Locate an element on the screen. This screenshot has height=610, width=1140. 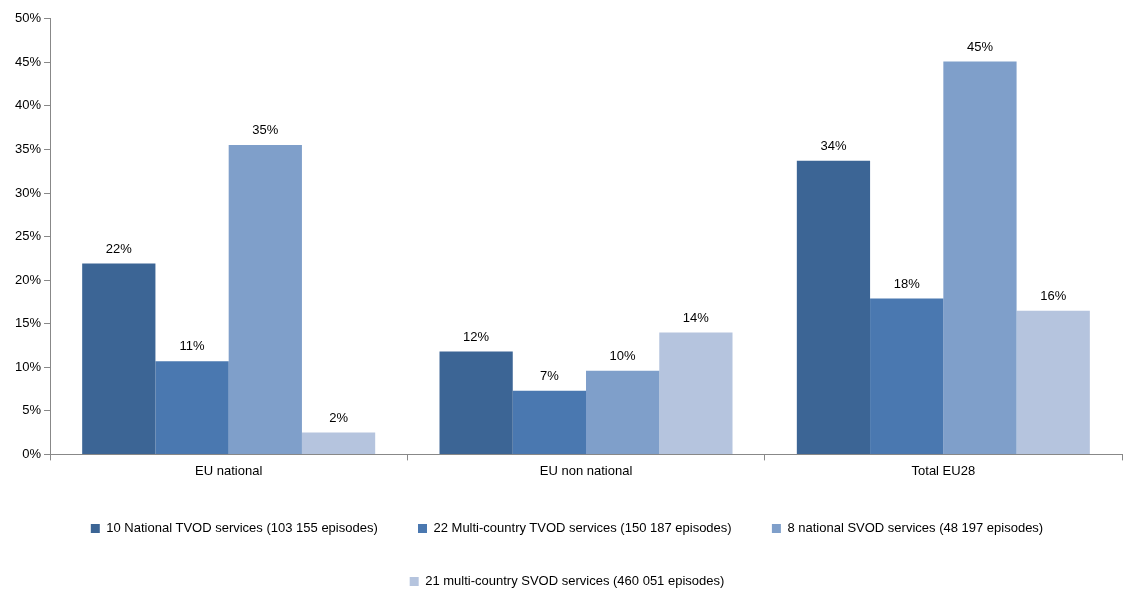
data-label: 18% is located at coordinates (907, 283).